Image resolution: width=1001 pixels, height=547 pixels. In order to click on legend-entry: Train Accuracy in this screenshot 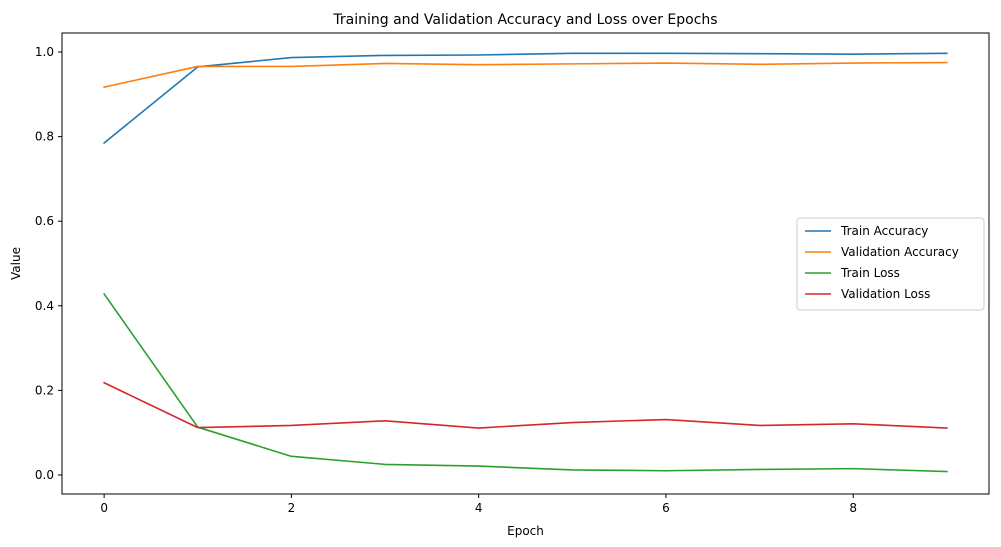, I will do `click(884, 231)`.